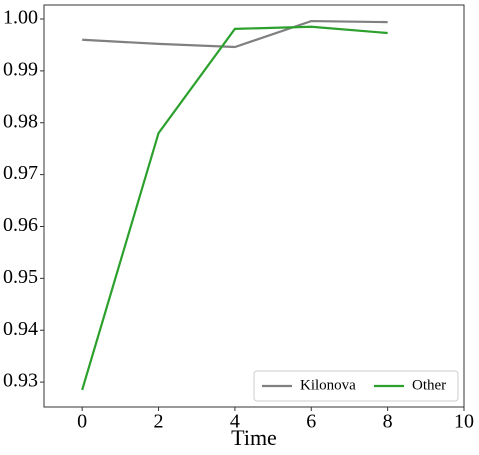 The height and width of the screenshot is (455, 479). Describe the element at coordinates (388, 422) in the screenshot. I see `x-tick-label: 8` at that location.